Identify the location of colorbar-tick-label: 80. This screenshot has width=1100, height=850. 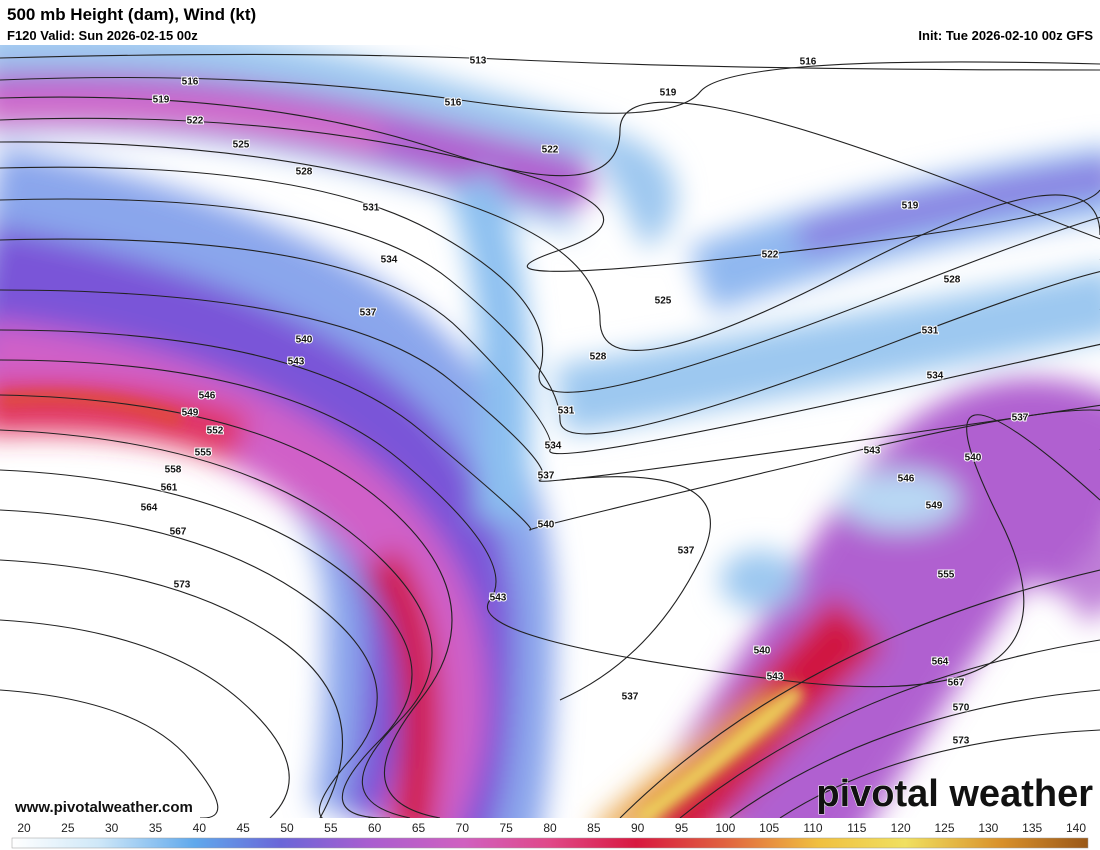
(550, 828).